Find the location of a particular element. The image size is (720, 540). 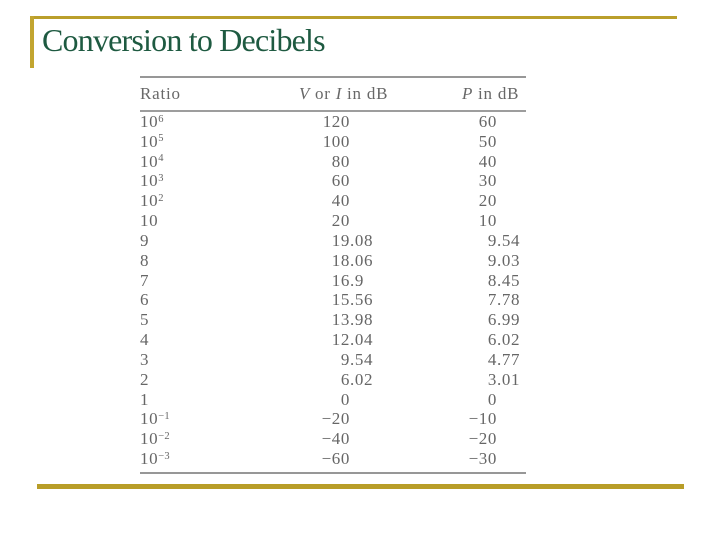

table-row: 102 40 20 is located at coordinates (333, 201).